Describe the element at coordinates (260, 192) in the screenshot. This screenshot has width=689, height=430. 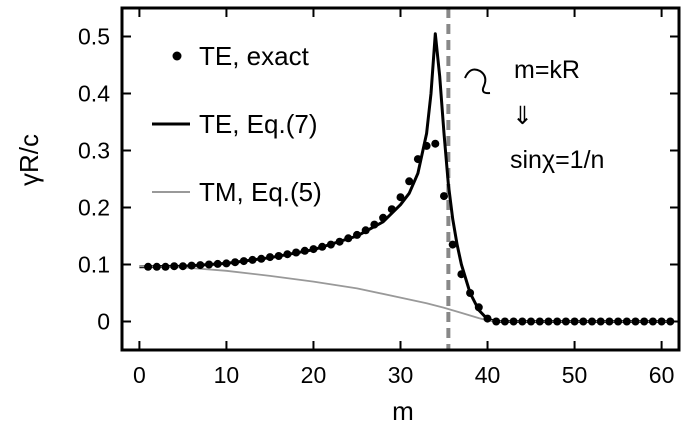
I see `legend-label-tm-eq5: TM, Eq.(5)` at that location.